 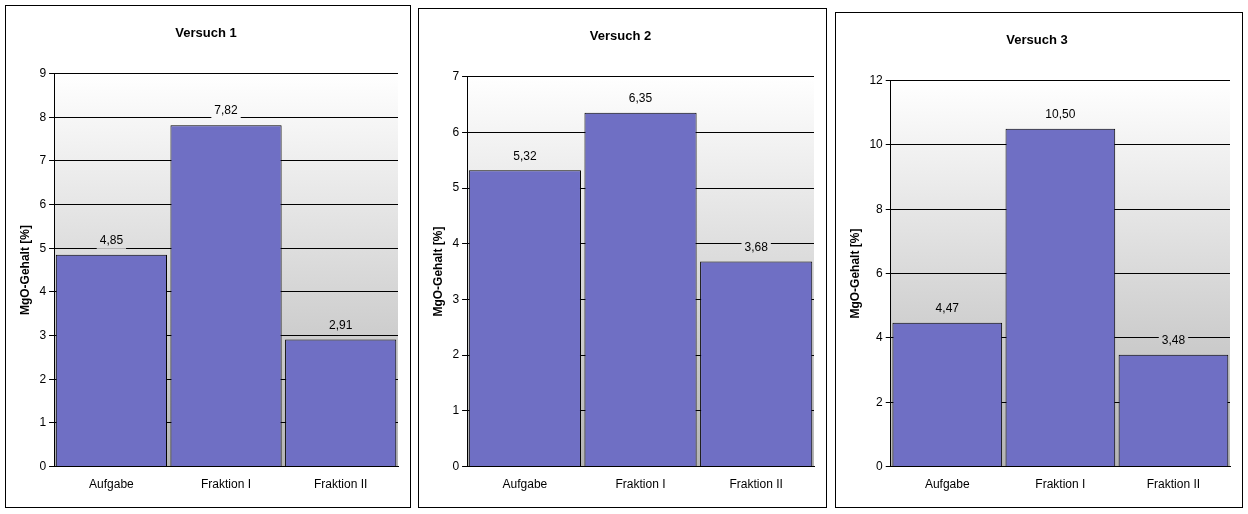 I want to click on data-label: 3,68, so click(x=756, y=246).